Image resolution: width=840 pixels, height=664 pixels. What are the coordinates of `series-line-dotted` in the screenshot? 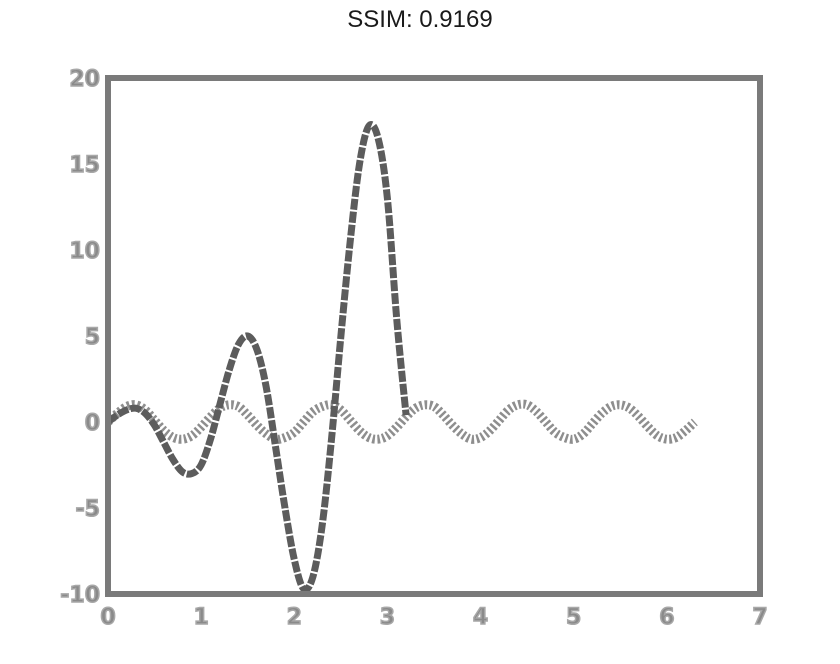 It's located at (401, 421).